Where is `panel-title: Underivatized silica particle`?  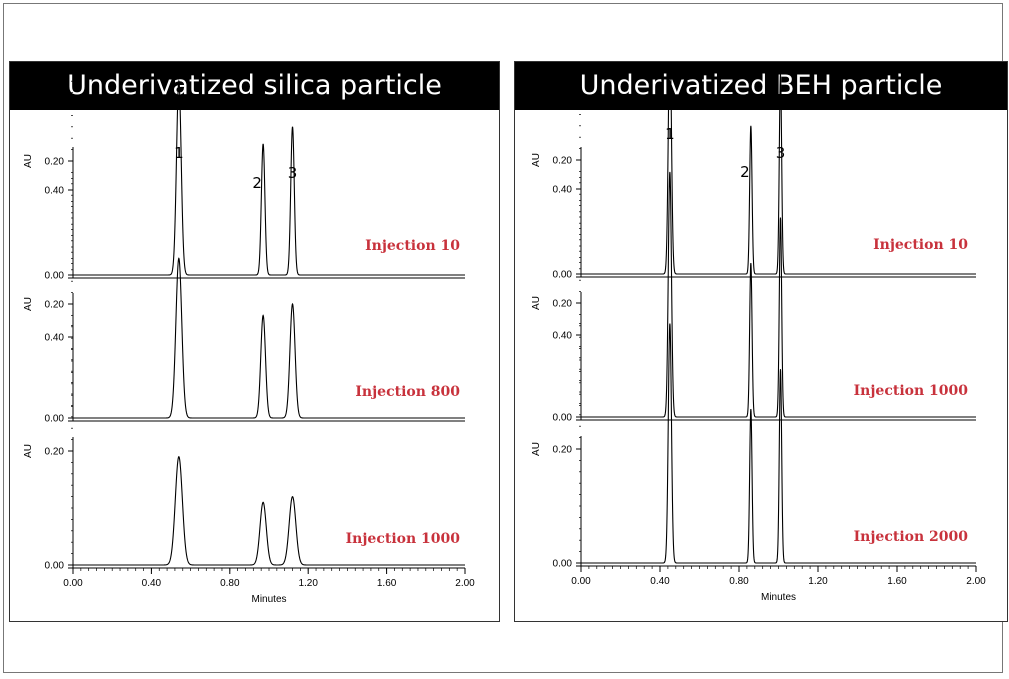 panel-title: Underivatized silica particle is located at coordinates (254, 86).